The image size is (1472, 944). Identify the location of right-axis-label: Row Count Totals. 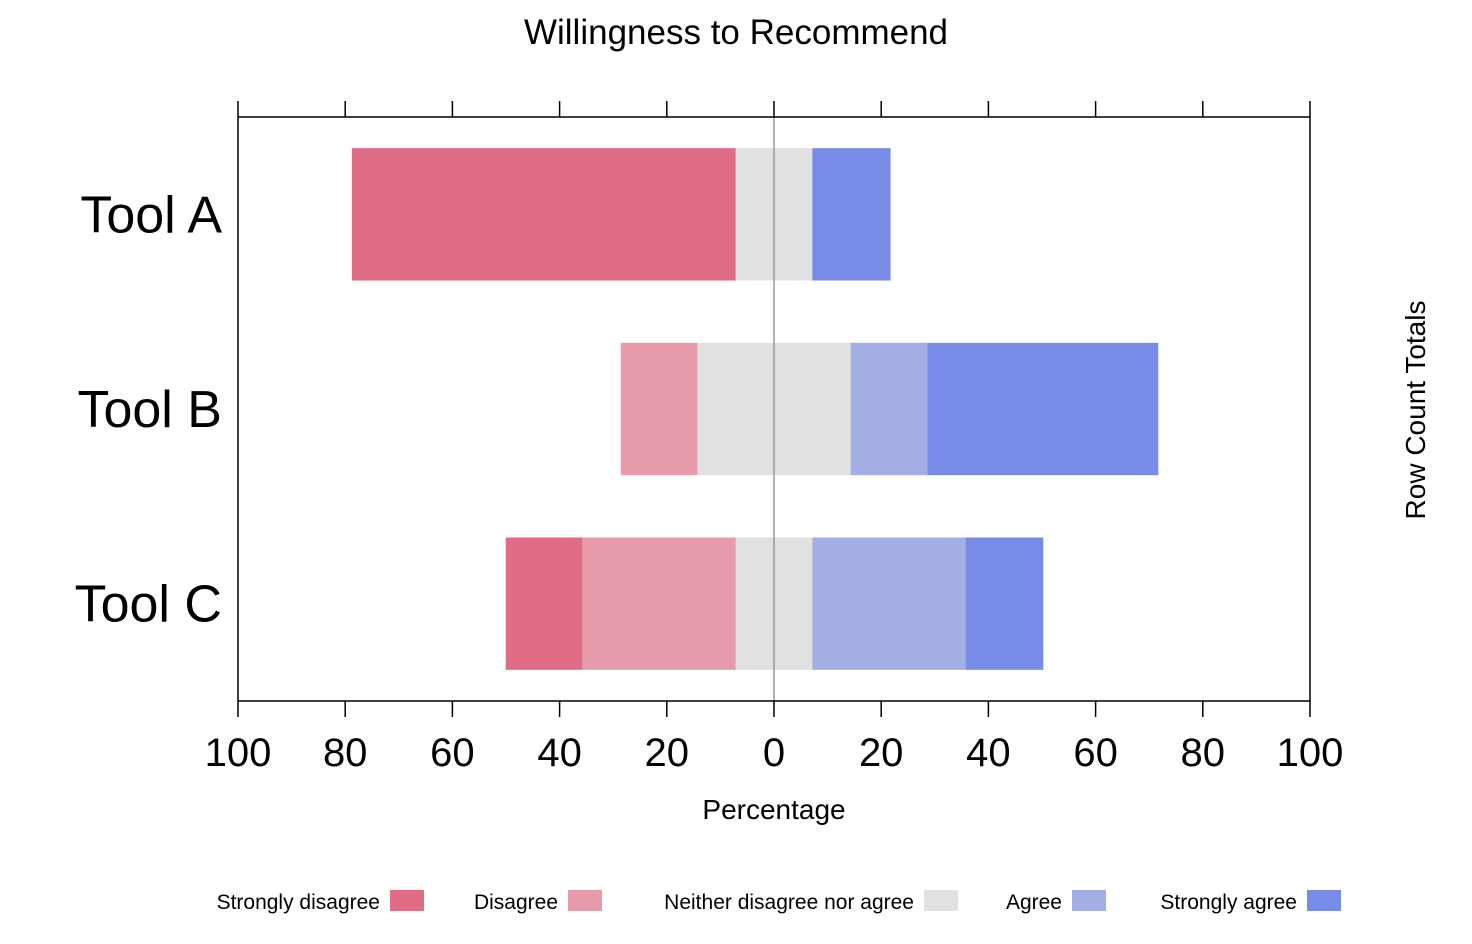
(1415, 410).